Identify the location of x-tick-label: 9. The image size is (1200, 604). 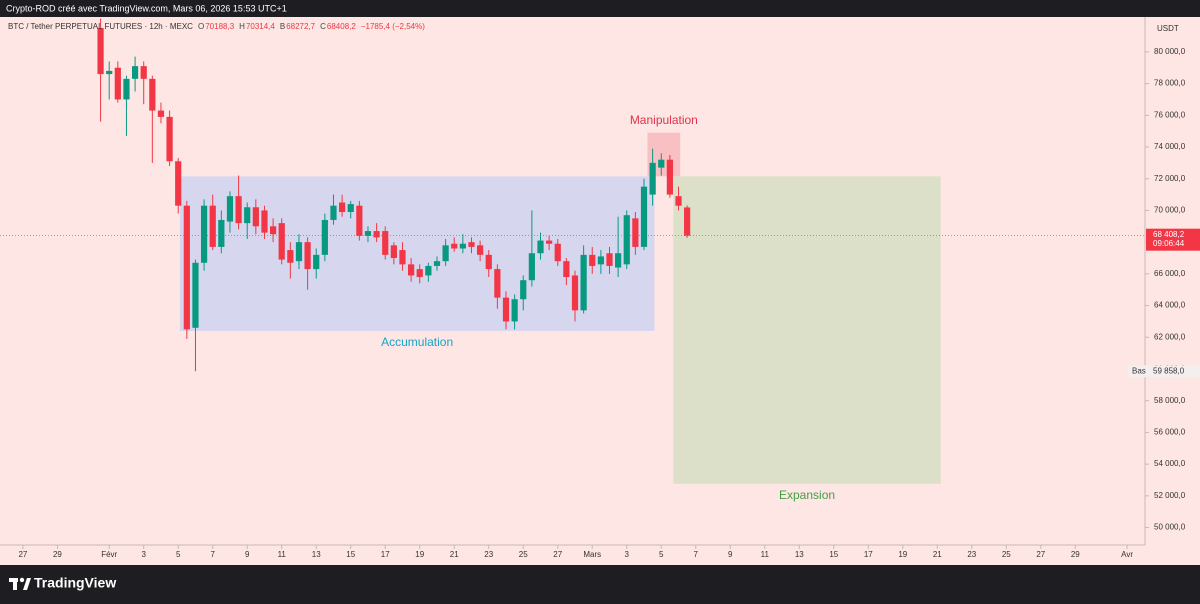
(247, 554).